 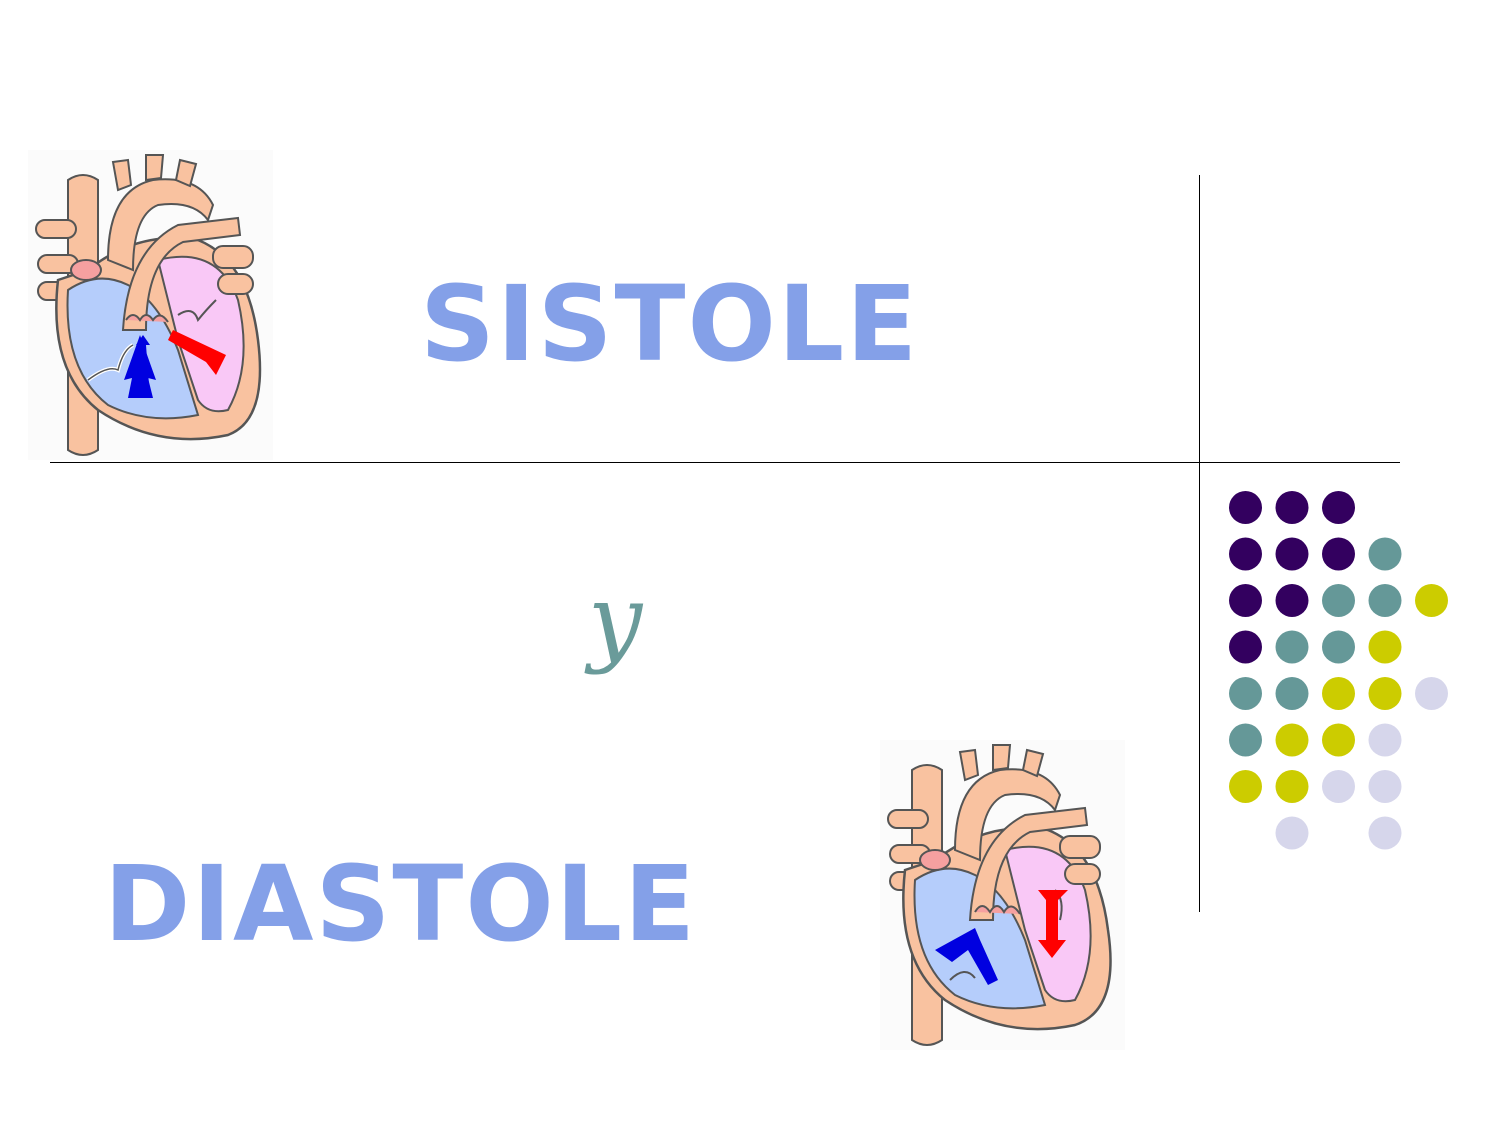 What do you see at coordinates (1199, 543) in the screenshot?
I see `vertical-divider-line` at bounding box center [1199, 543].